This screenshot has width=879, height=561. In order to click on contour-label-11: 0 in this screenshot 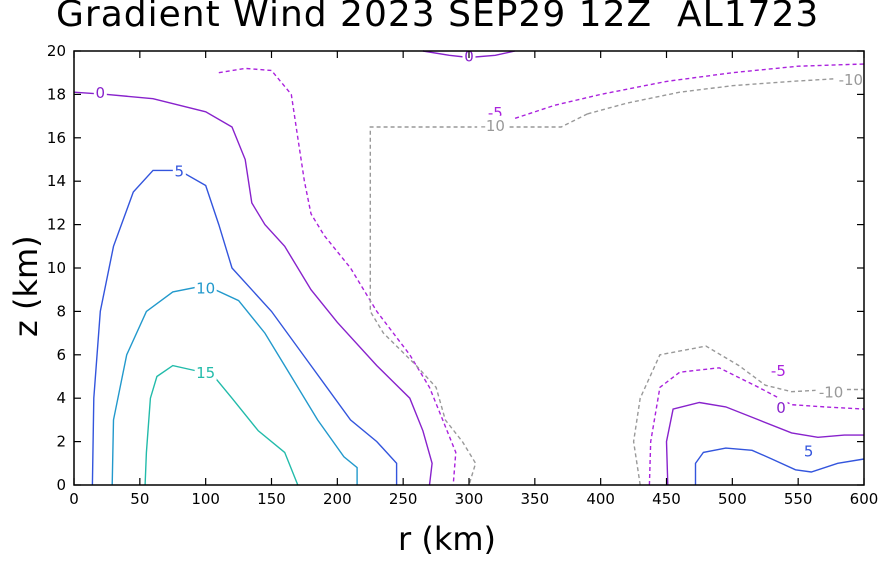, I will do `click(781, 408)`.